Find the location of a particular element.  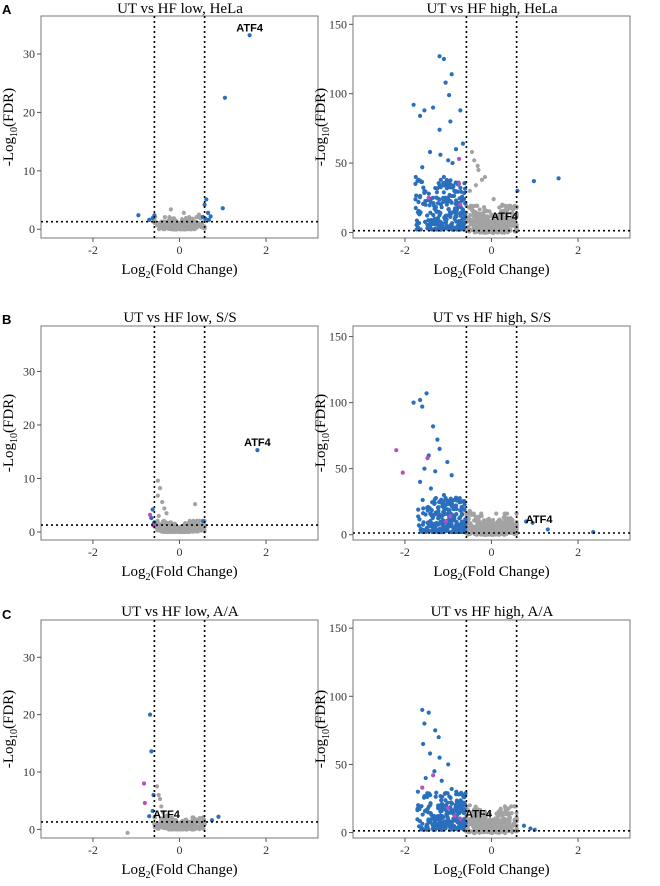

gene-label-atf4: ATF4 is located at coordinates (505, 217).